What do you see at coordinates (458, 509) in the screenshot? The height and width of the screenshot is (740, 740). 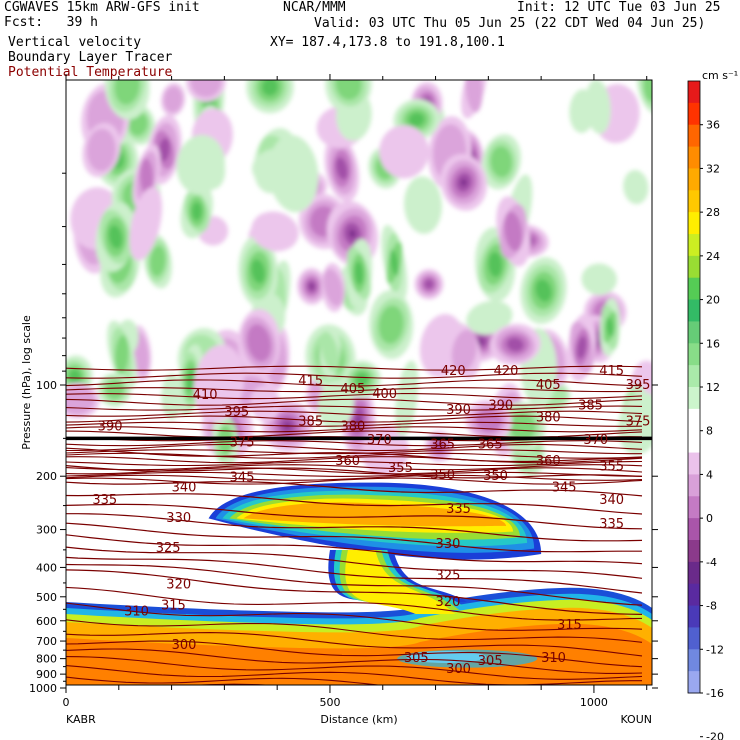 I see `theta-label: 335` at bounding box center [458, 509].